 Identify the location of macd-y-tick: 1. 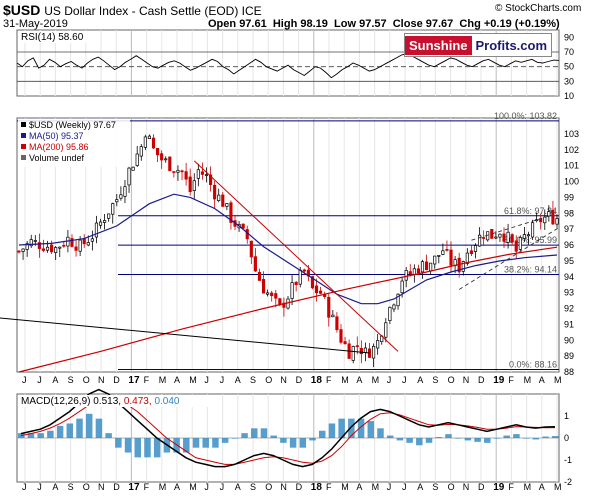
(566, 416).